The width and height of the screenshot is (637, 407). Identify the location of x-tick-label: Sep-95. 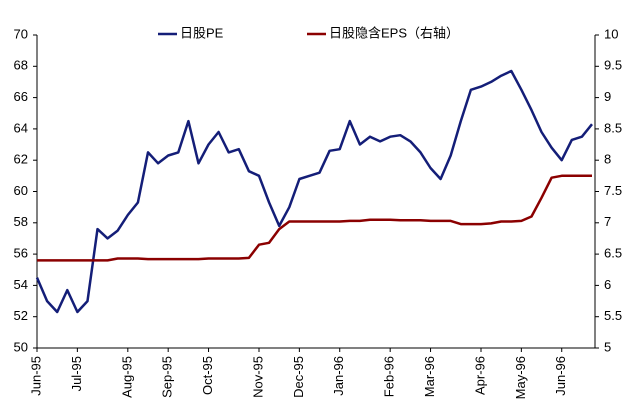
(167, 377).